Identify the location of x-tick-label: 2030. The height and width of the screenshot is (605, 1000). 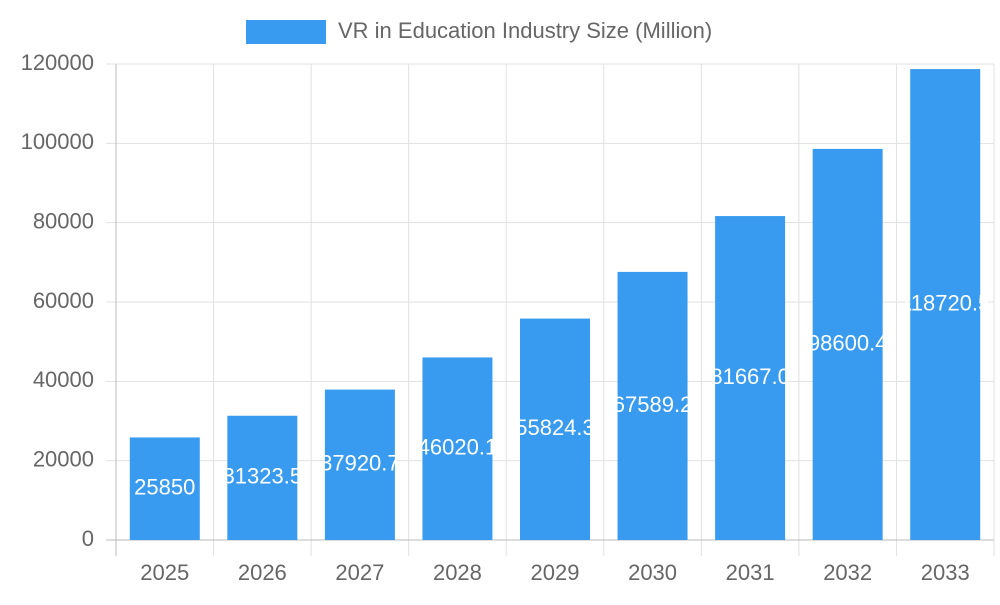
(652, 572).